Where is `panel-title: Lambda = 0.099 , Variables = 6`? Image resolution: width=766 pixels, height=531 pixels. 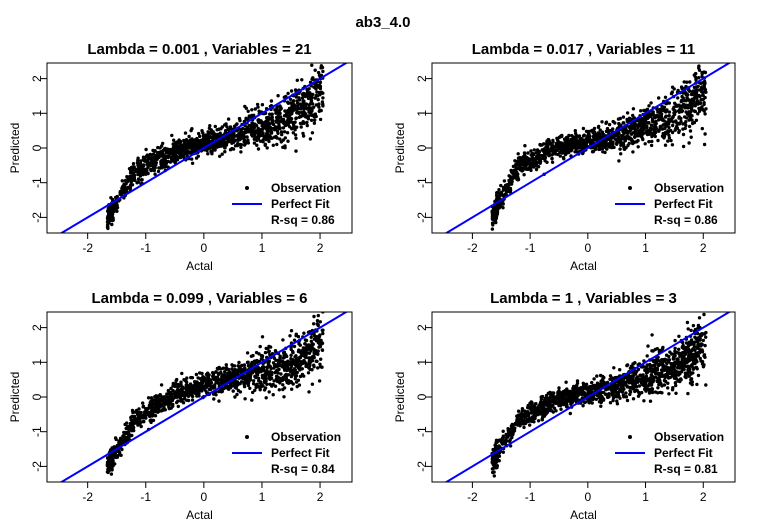
panel-title: Lambda = 0.099 , Variables = 6 is located at coordinates (200, 298).